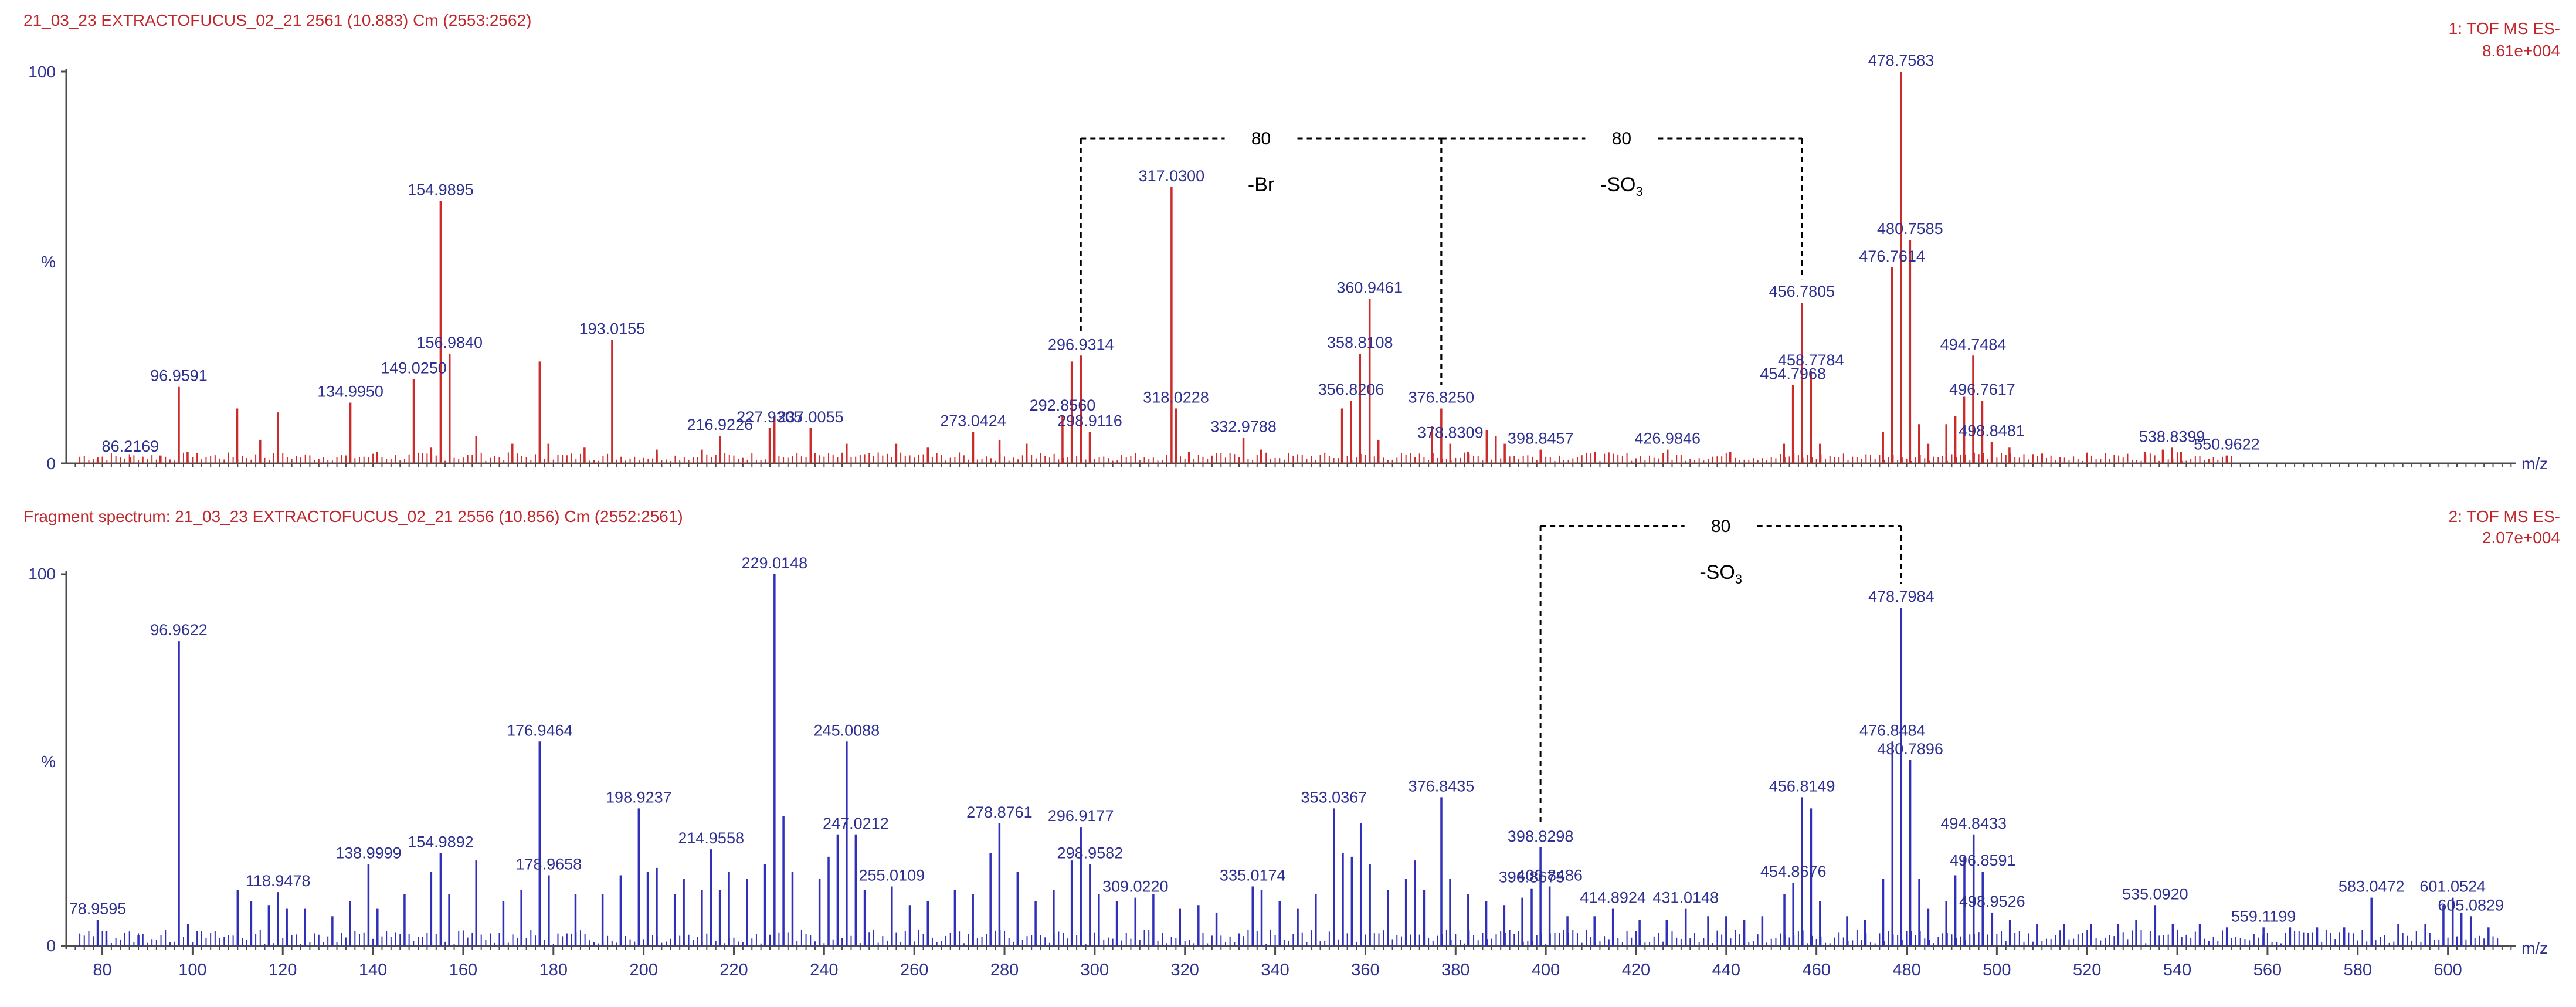 This screenshot has height=1007, width=2576. I want to click on peak-label: 214.9558, so click(711, 838).